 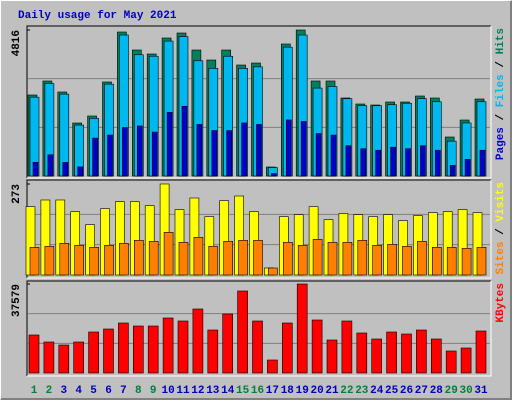 I want to click on x-tick-label: 22, so click(x=346, y=391).